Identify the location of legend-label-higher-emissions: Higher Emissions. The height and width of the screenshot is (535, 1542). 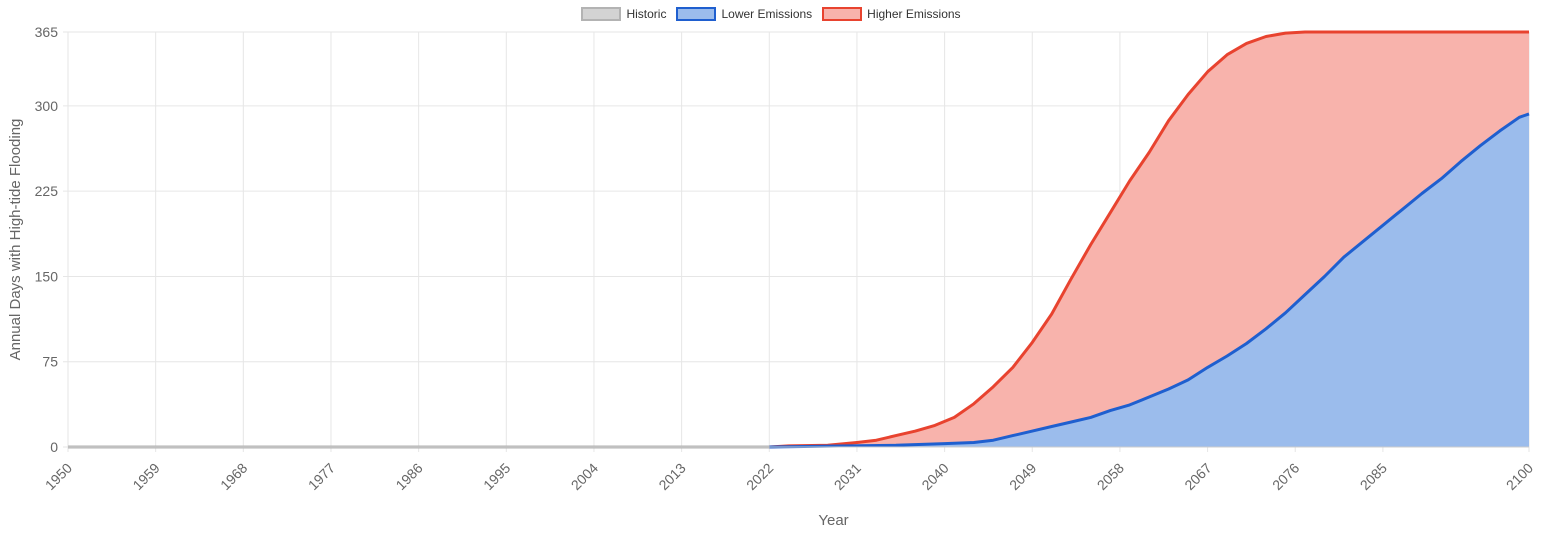
(914, 14).